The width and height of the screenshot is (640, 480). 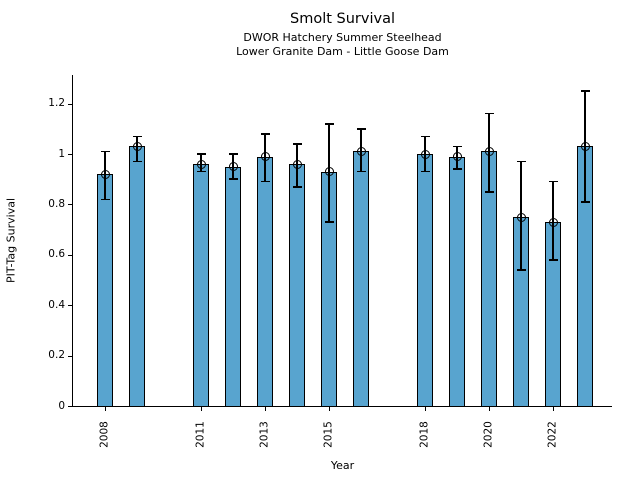 What do you see at coordinates (361, 151) in the screenshot?
I see `point-marker-2016` at bounding box center [361, 151].